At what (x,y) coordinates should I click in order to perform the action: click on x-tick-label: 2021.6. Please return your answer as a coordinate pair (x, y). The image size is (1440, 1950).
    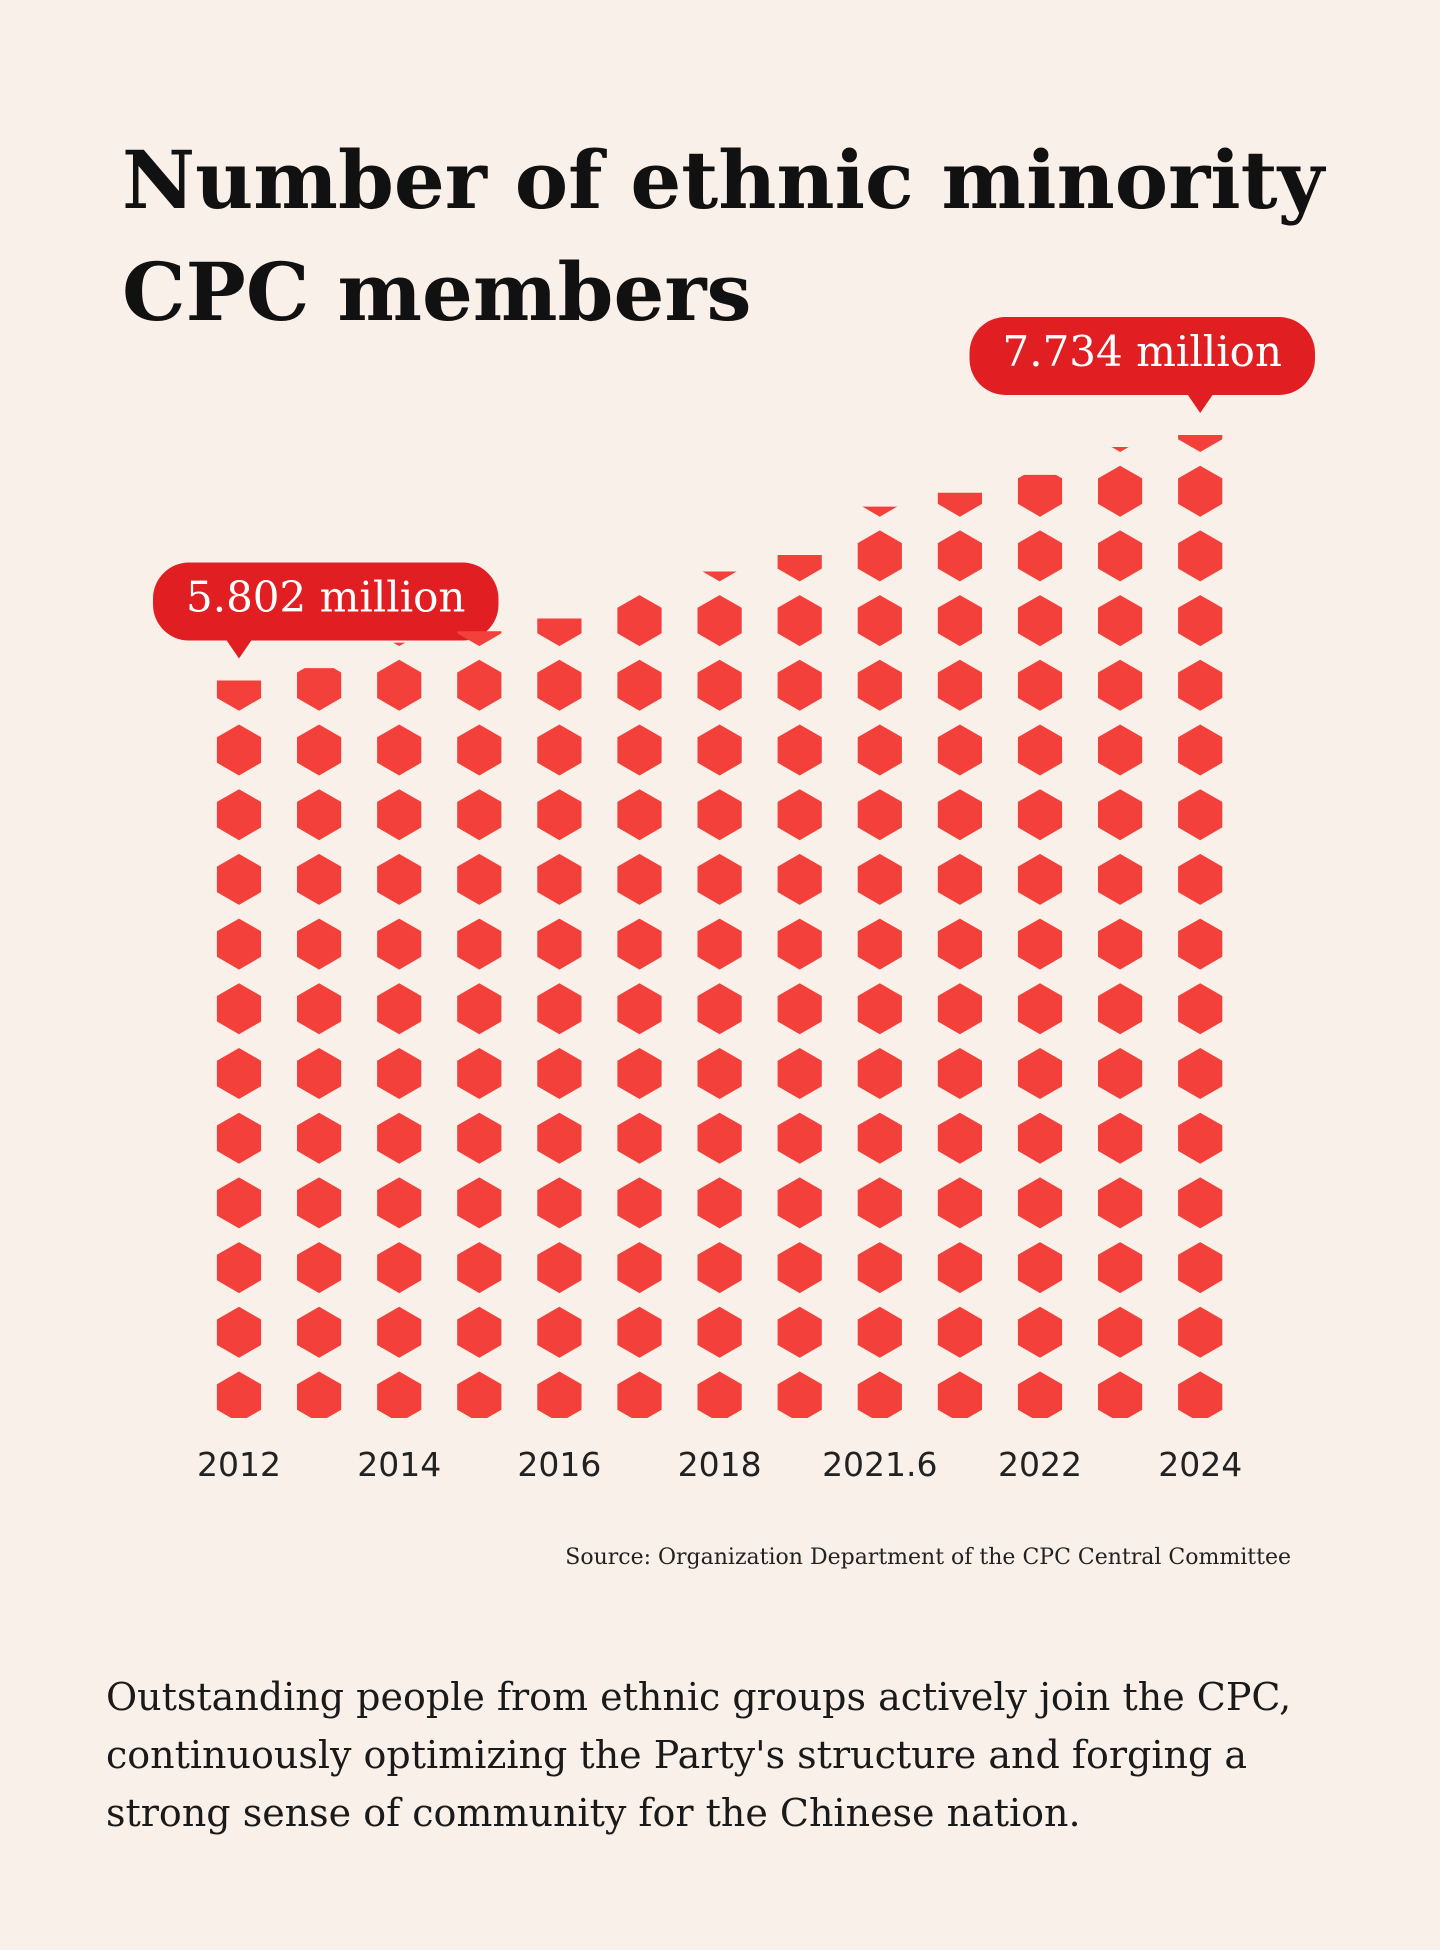
    Looking at the image, I should click on (879, 1464).